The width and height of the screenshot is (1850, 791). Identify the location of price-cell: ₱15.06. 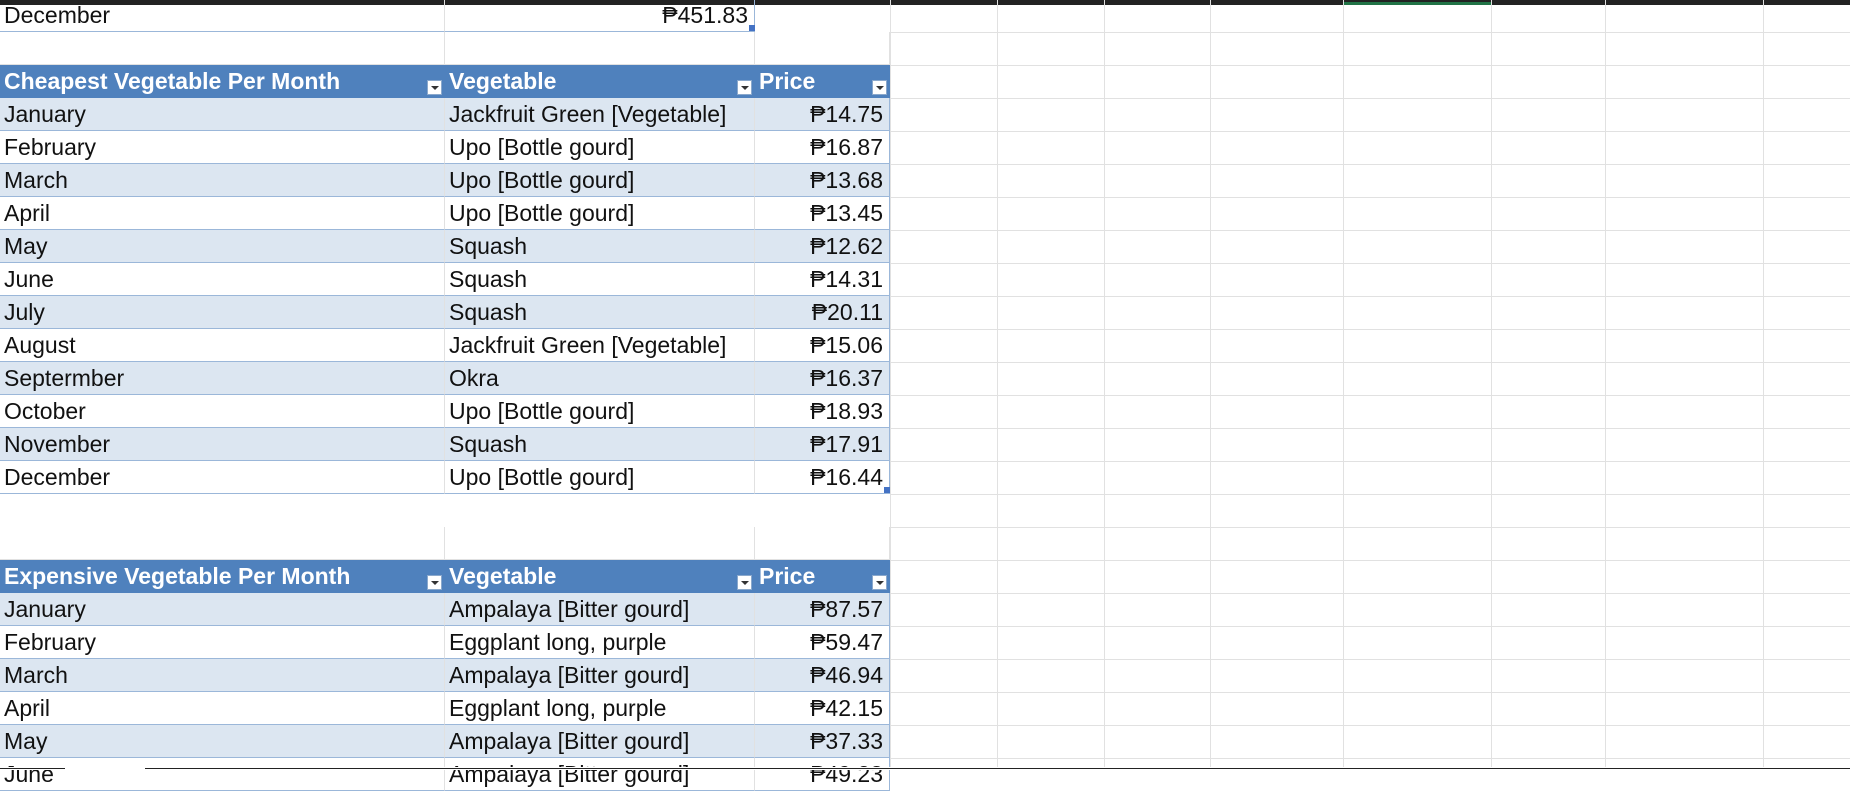
(822, 345).